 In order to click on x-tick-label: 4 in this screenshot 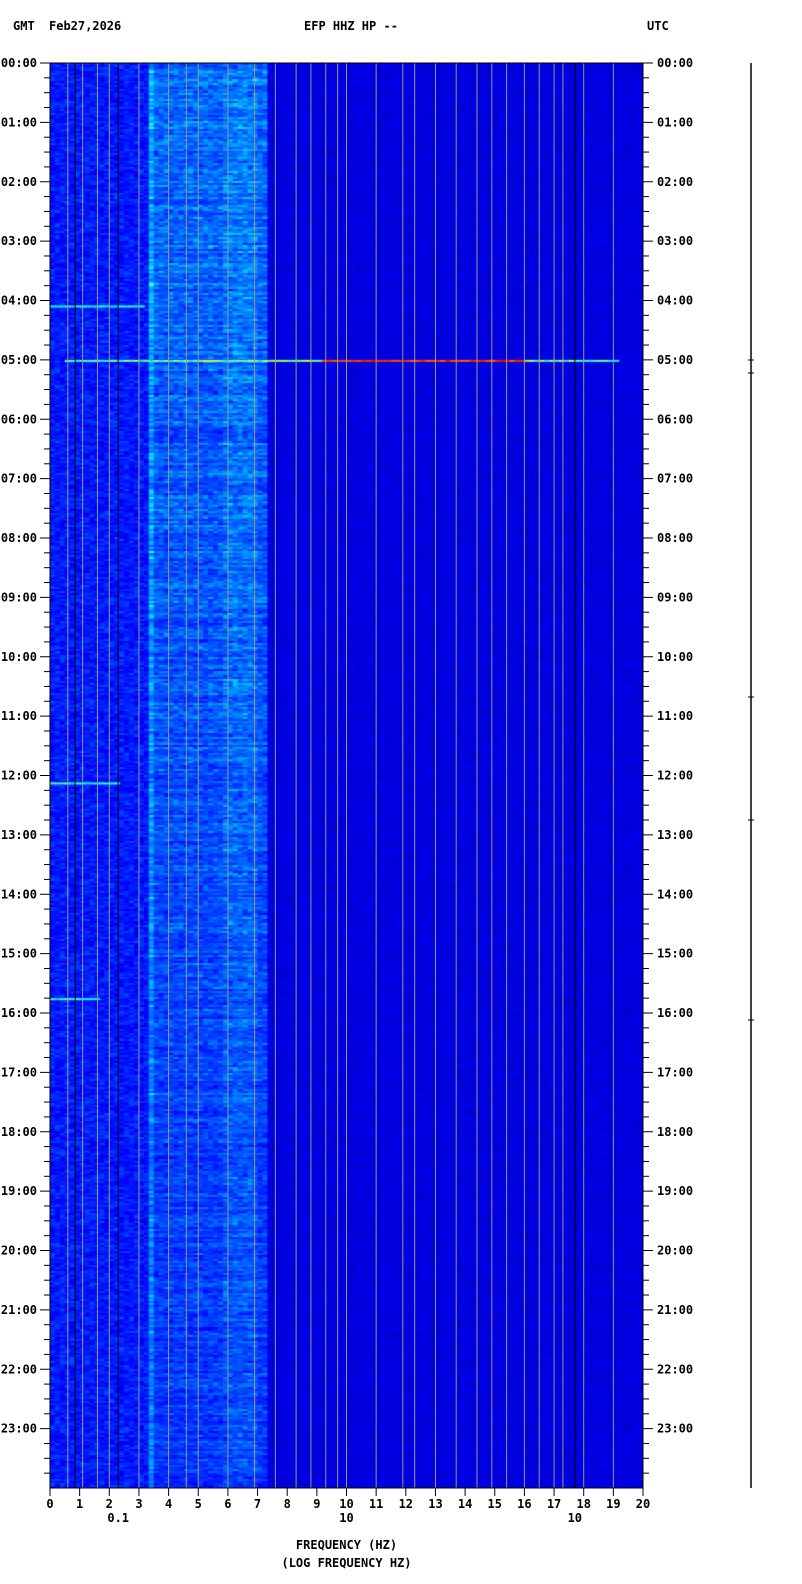, I will do `click(168, 1504)`.